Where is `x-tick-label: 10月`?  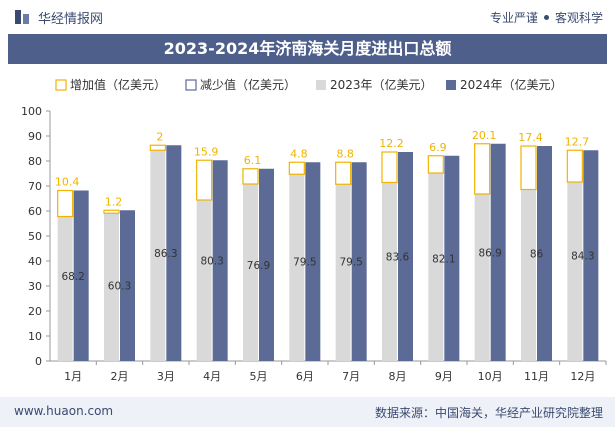 x-tick-label: 10月 is located at coordinates (490, 376).